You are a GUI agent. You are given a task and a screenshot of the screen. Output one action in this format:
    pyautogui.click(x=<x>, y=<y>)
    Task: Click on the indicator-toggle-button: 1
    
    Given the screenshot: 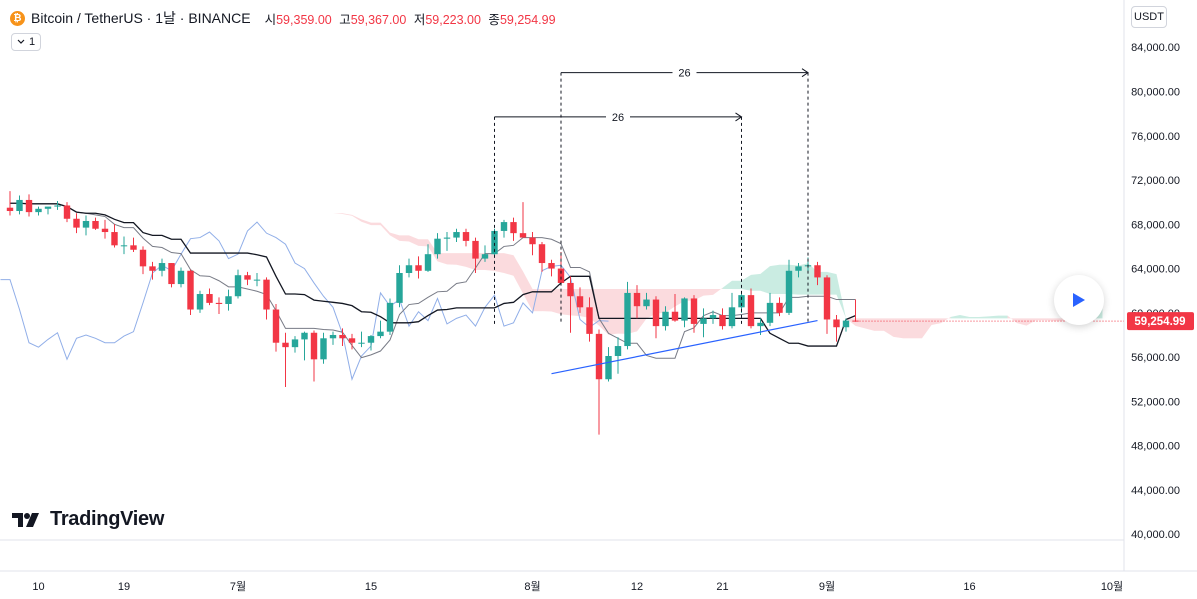 What is the action you would take?
    pyautogui.click(x=26, y=42)
    